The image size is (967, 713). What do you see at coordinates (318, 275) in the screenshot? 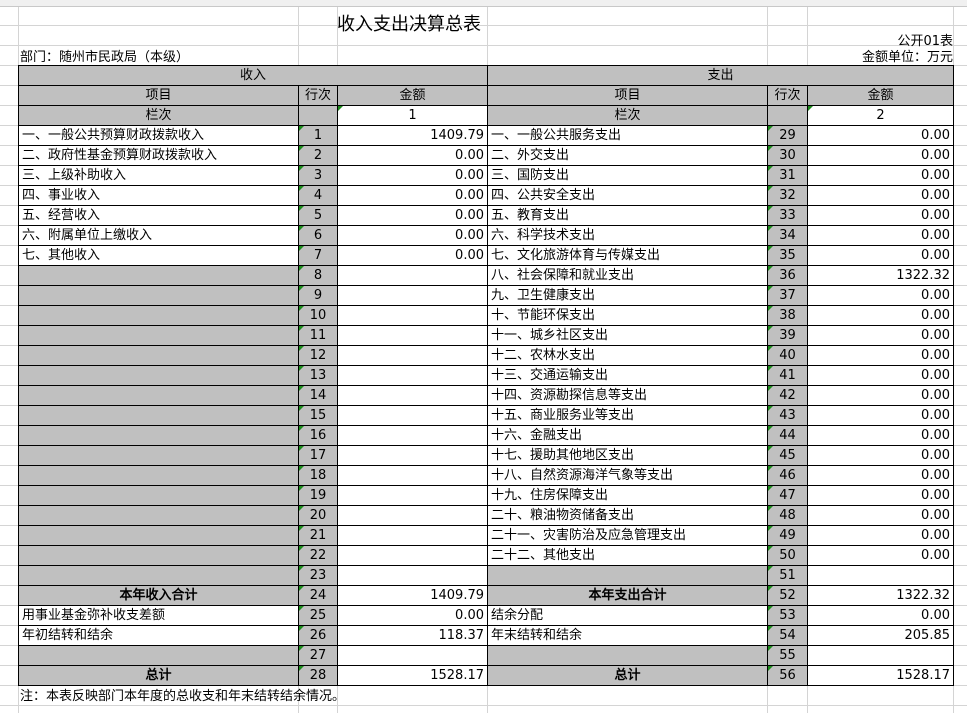
I see `income-line-no: 8` at bounding box center [318, 275].